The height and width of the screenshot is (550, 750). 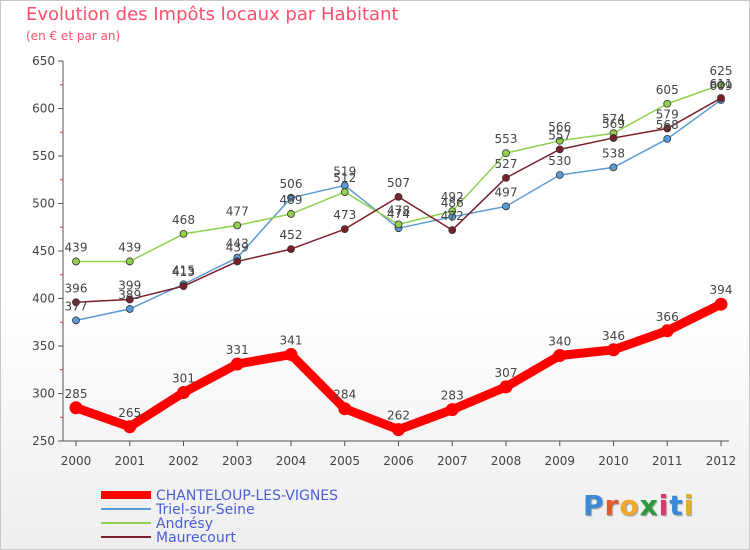 What do you see at coordinates (344, 171) in the screenshot?
I see `data-label: 519` at bounding box center [344, 171].